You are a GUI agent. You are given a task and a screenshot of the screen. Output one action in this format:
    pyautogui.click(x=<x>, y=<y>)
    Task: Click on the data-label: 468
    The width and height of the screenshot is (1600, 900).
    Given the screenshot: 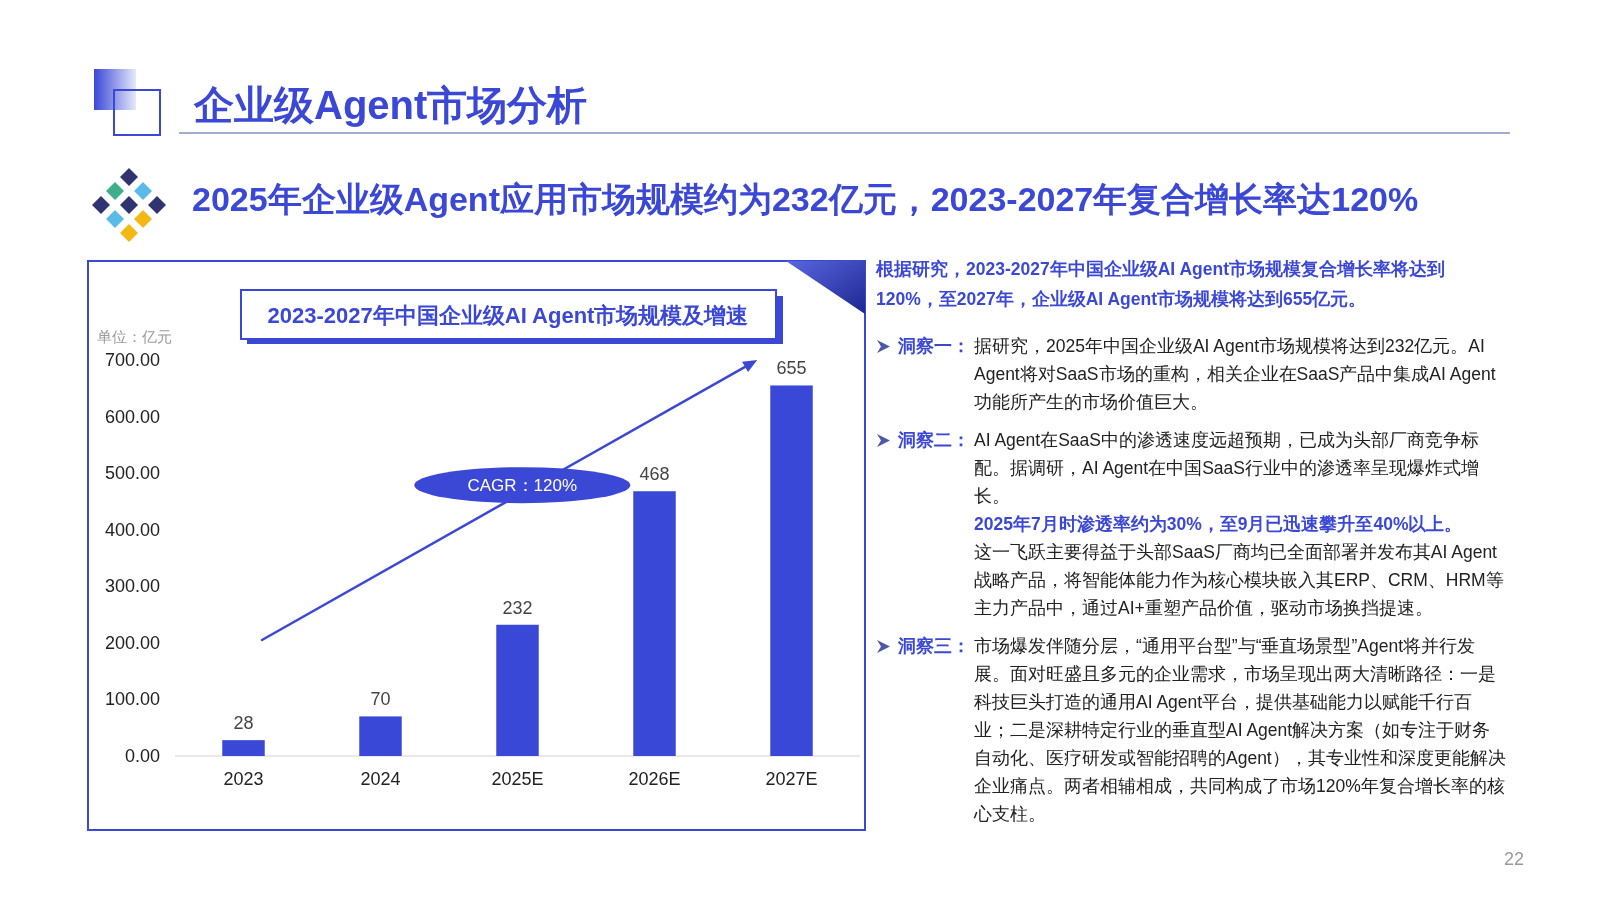 What is the action you would take?
    pyautogui.click(x=654, y=474)
    